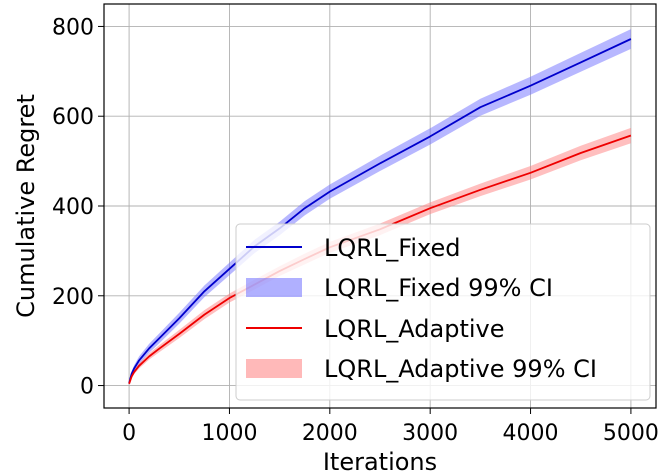  I want to click on x-tick-label: 2000, so click(330, 433).